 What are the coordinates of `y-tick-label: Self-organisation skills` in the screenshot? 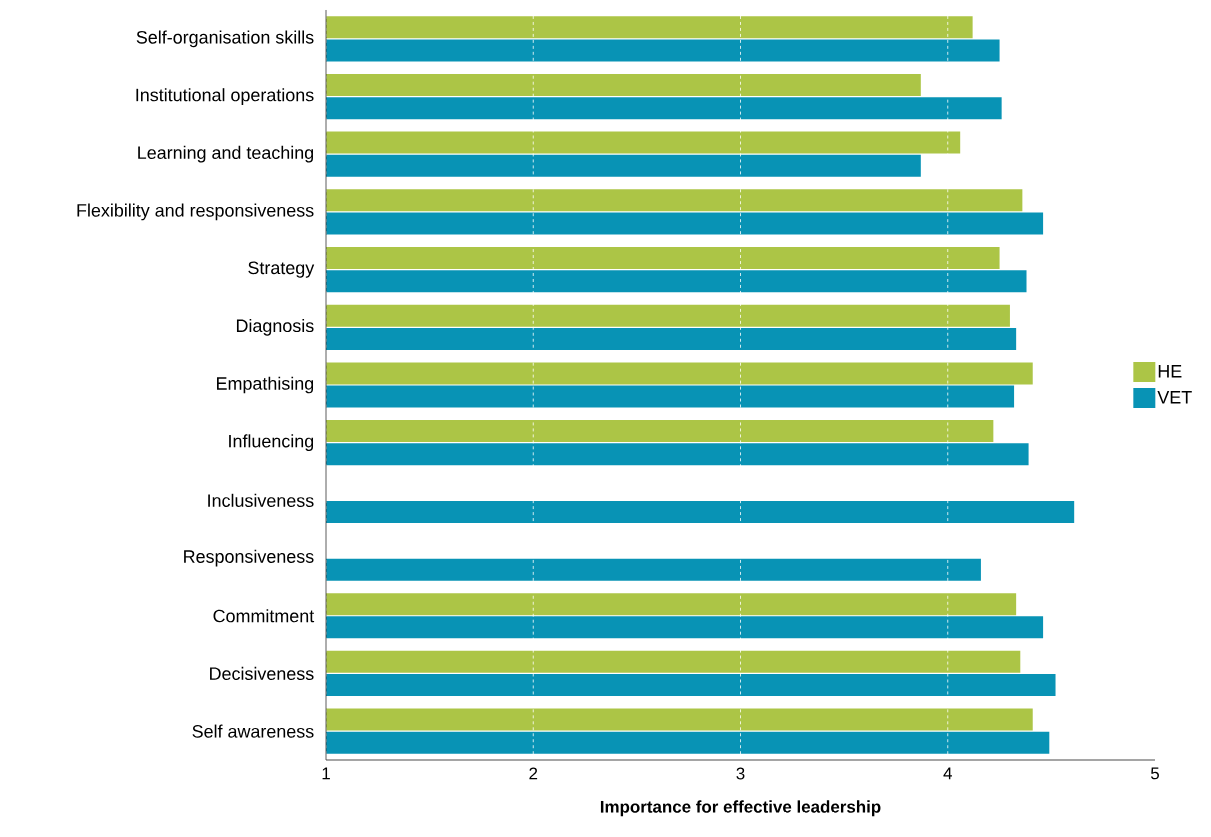 It's located at (225, 39).